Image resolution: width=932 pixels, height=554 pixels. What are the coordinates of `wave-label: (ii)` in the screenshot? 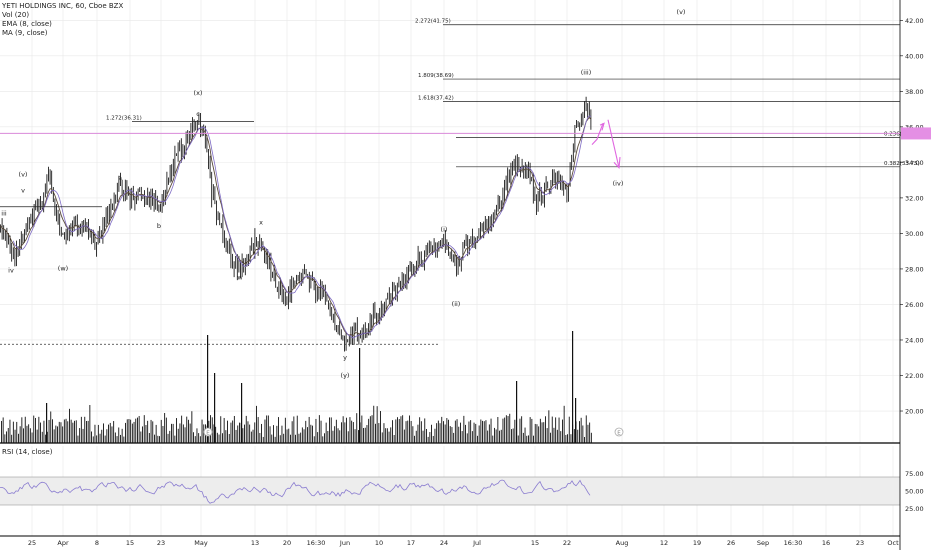 It's located at (456, 304).